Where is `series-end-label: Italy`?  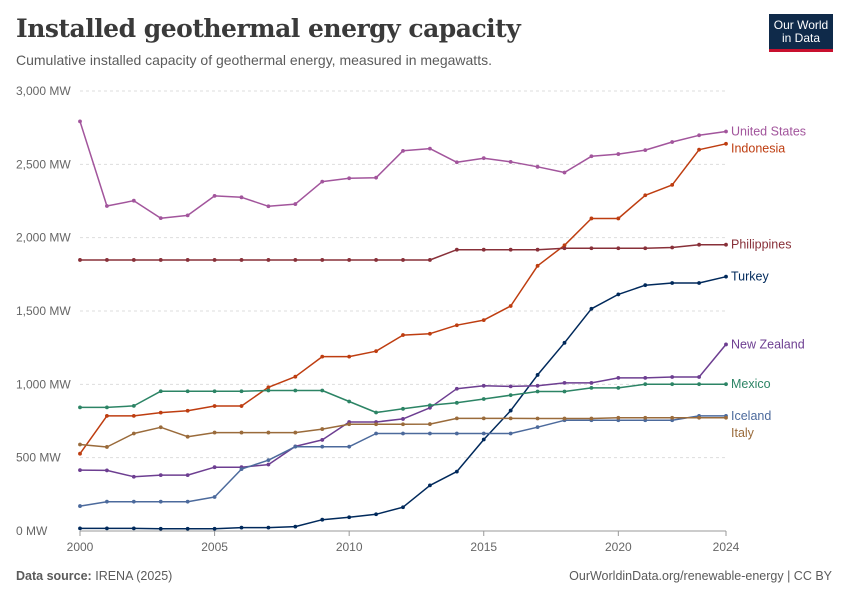
series-end-label: Italy is located at coordinates (743, 433).